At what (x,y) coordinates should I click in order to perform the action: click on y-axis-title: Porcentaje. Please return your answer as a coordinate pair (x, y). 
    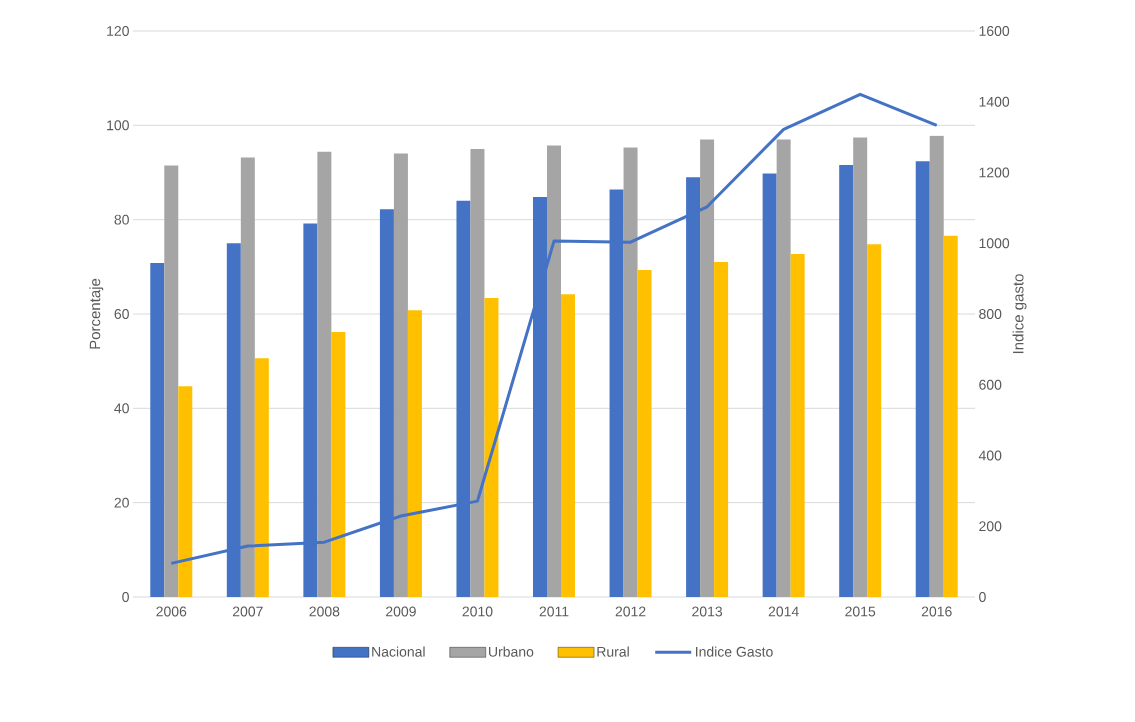
    Looking at the image, I should click on (96, 313).